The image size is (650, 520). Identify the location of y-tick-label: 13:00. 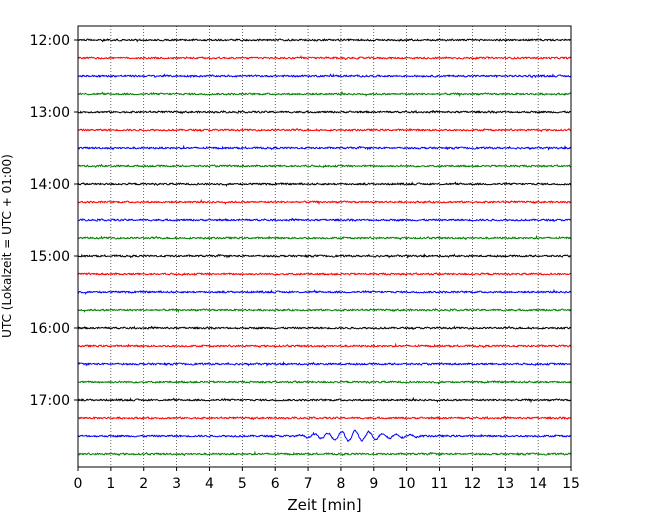
(50, 113).